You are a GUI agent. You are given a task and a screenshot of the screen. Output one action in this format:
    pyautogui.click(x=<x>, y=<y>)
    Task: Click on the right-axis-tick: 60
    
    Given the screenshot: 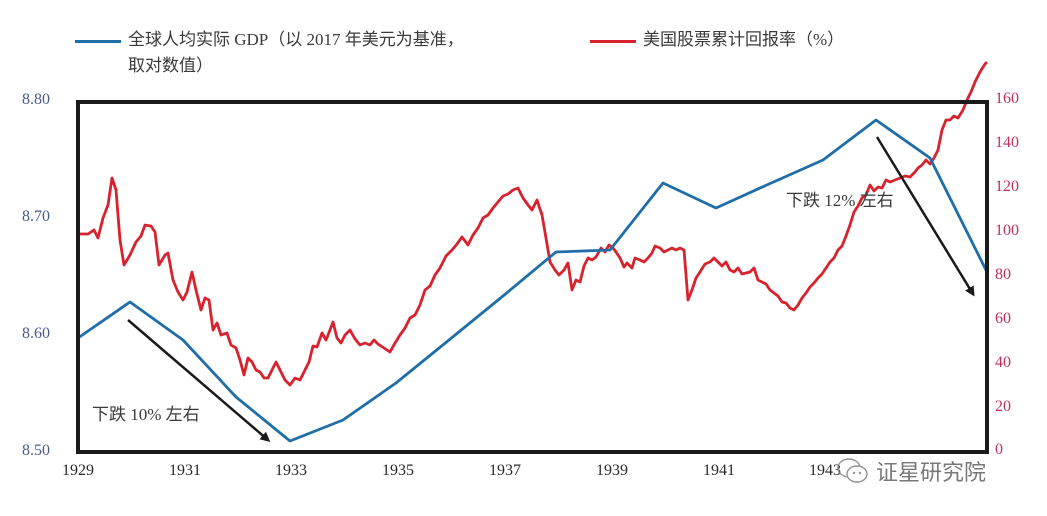 What is the action you would take?
    pyautogui.click(x=1003, y=318)
    